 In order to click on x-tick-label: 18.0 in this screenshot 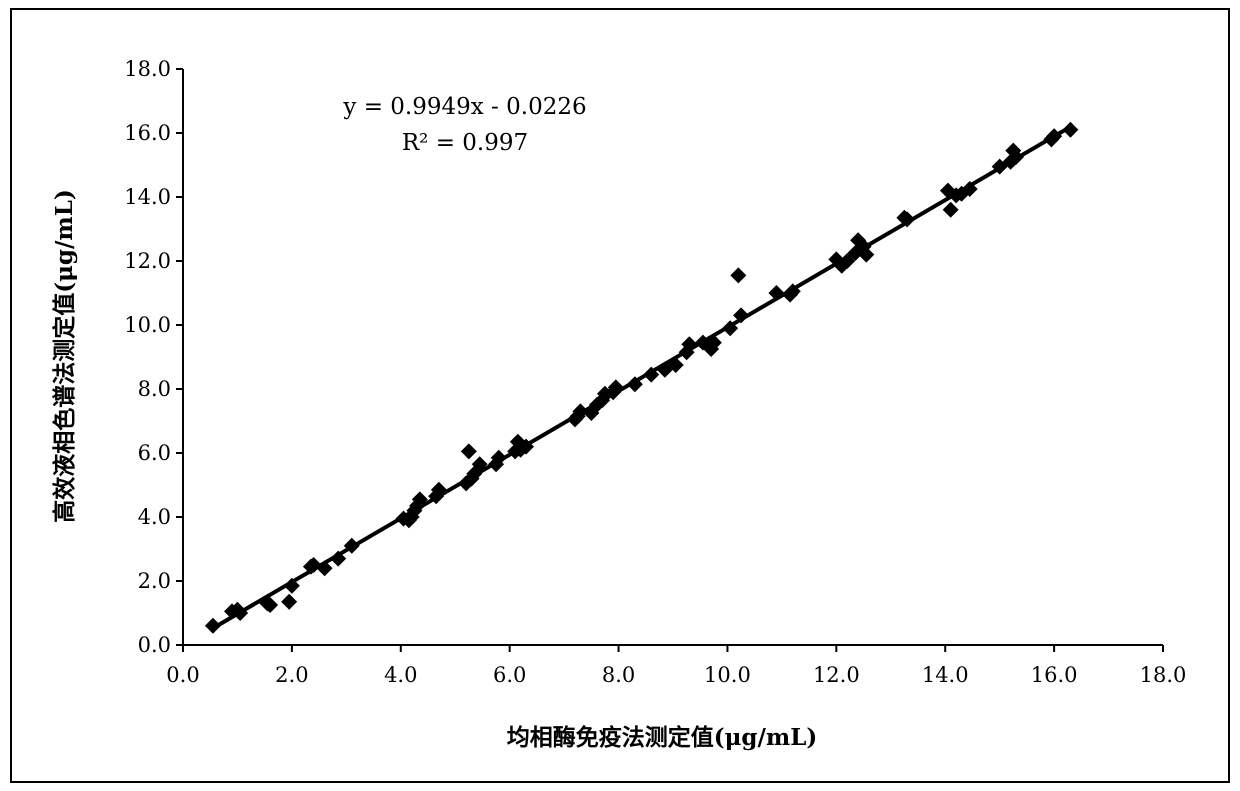, I will do `click(1163, 675)`.